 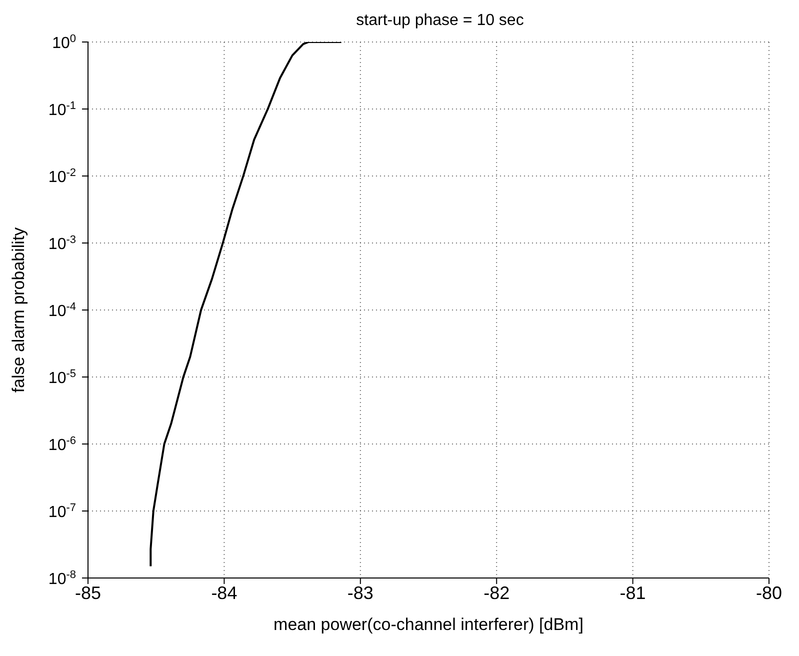 I want to click on x-axis-title: mean power(co-channel interferer) [dBm], so click(x=429, y=624).